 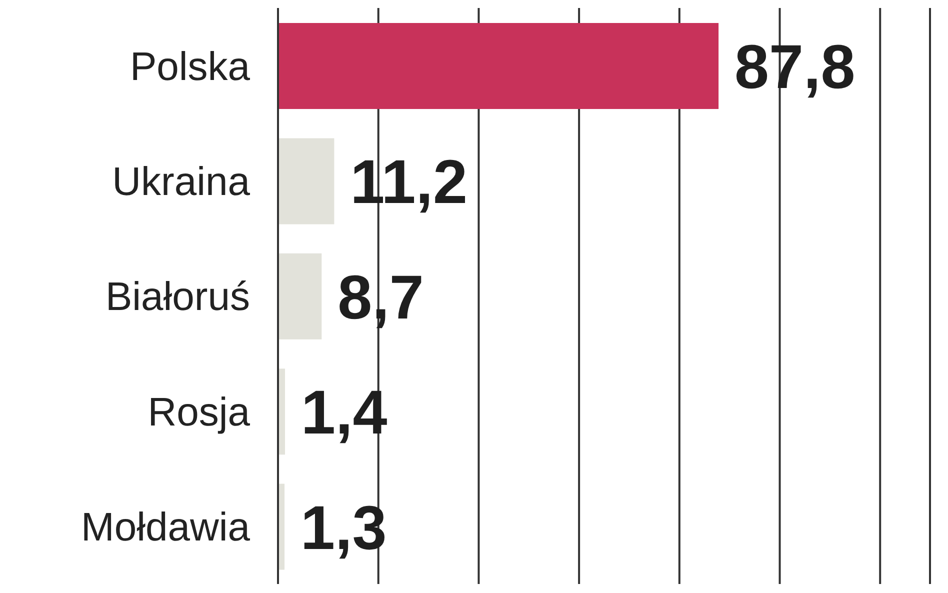 I want to click on y-tick-label: Białoruś, so click(x=177, y=297).